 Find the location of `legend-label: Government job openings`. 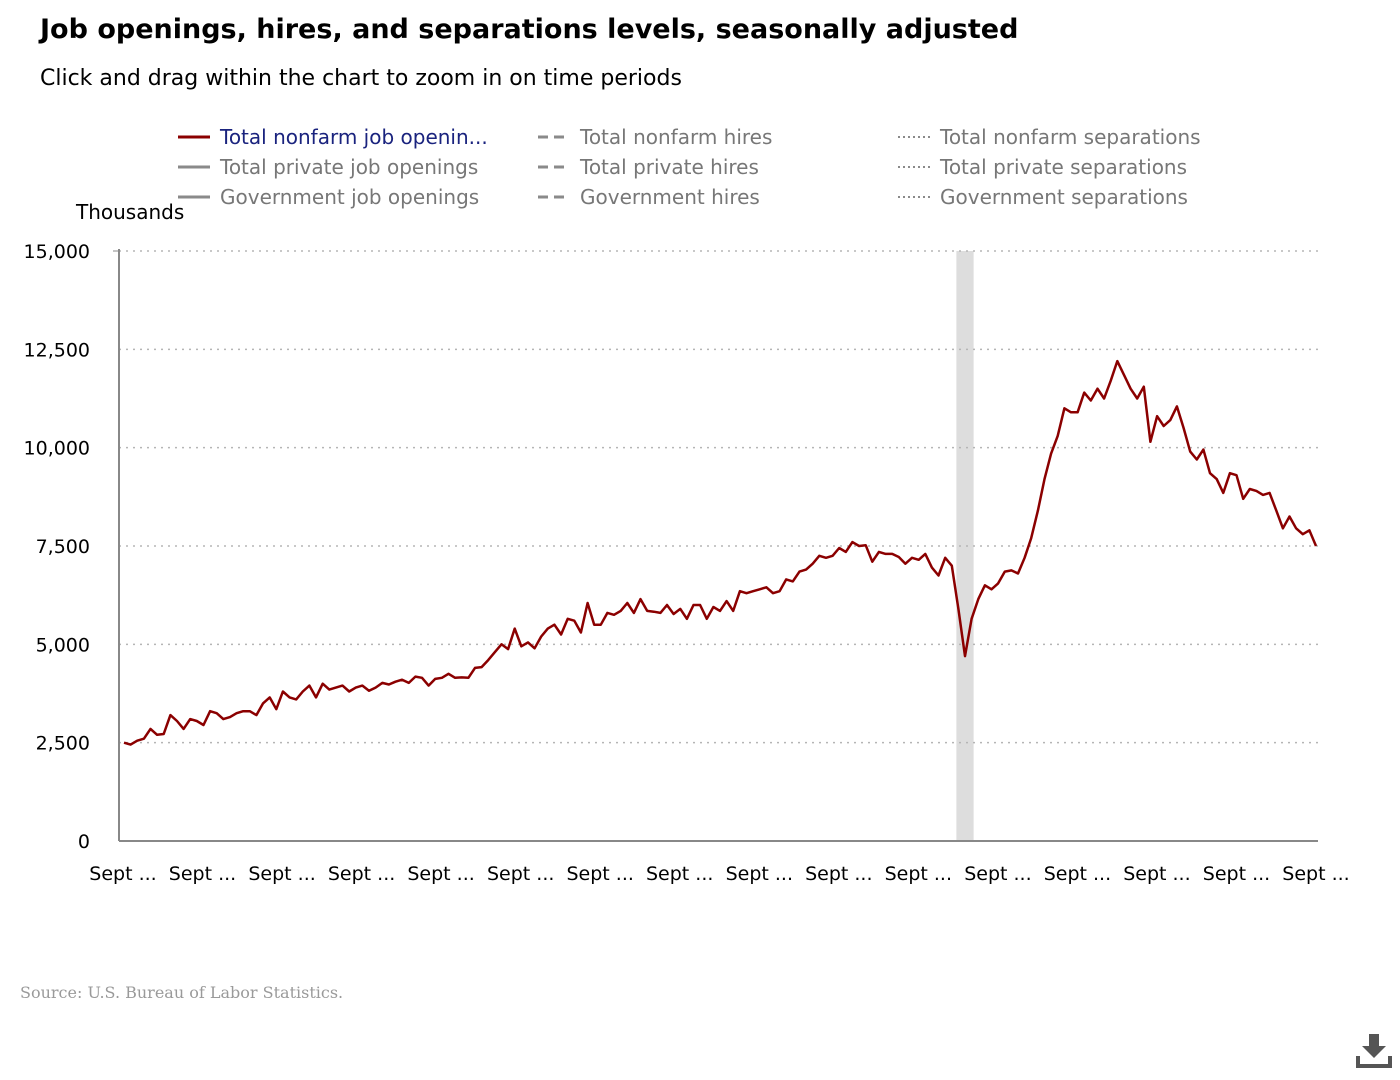

legend-label: Government job openings is located at coordinates (350, 197).